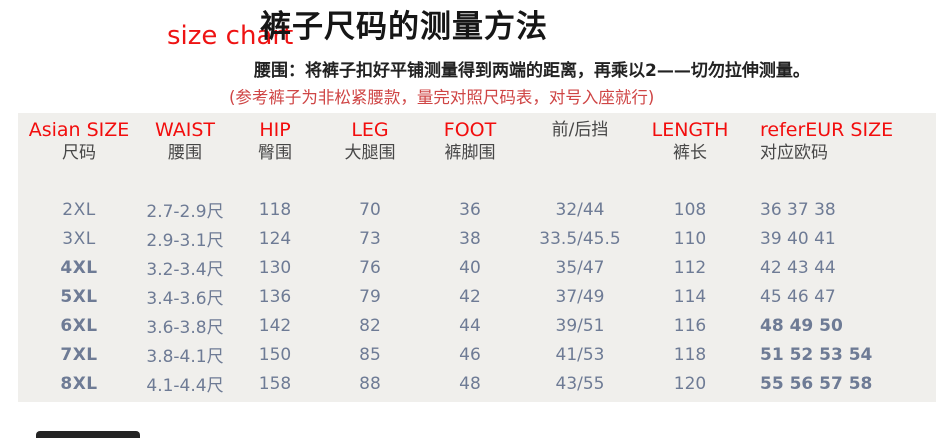 Image resolution: width=936 pixels, height=438 pixels. What do you see at coordinates (370, 354) in the screenshot?
I see `size-table-cell: 85` at bounding box center [370, 354].